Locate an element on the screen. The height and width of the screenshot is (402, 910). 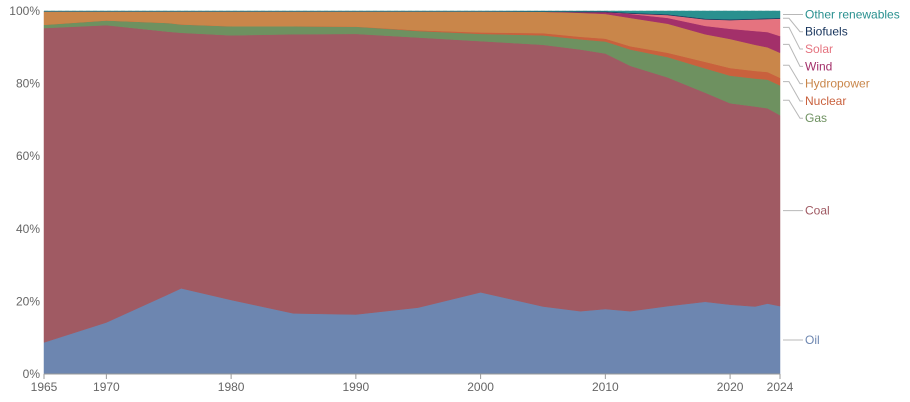
axes is located at coordinates (412, 376).